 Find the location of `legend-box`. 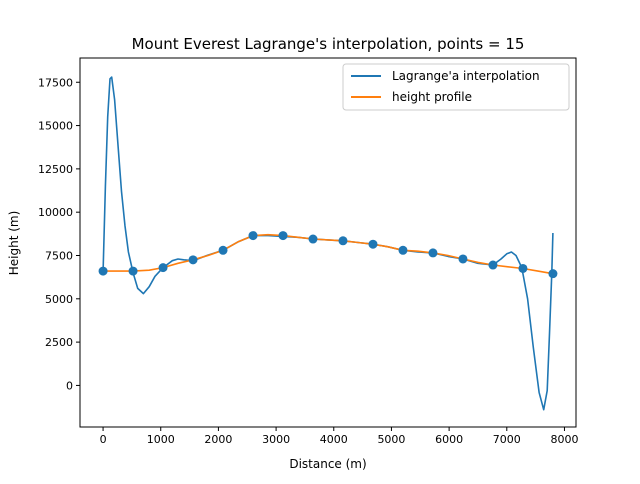

legend-box is located at coordinates (456, 87).